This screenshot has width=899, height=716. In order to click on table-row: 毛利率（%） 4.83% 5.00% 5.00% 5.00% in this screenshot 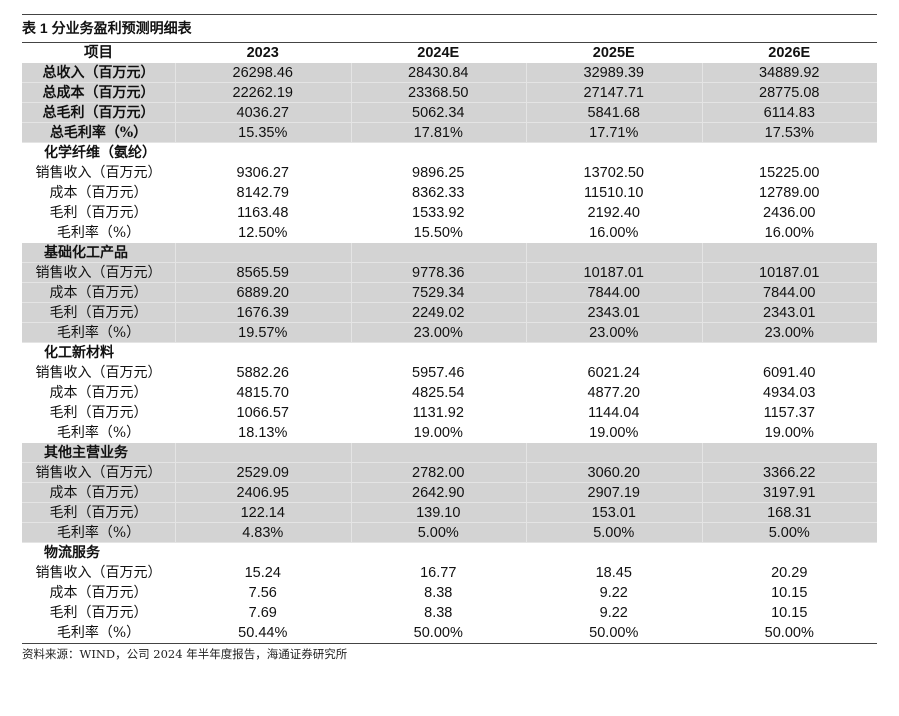, I will do `click(449, 533)`.